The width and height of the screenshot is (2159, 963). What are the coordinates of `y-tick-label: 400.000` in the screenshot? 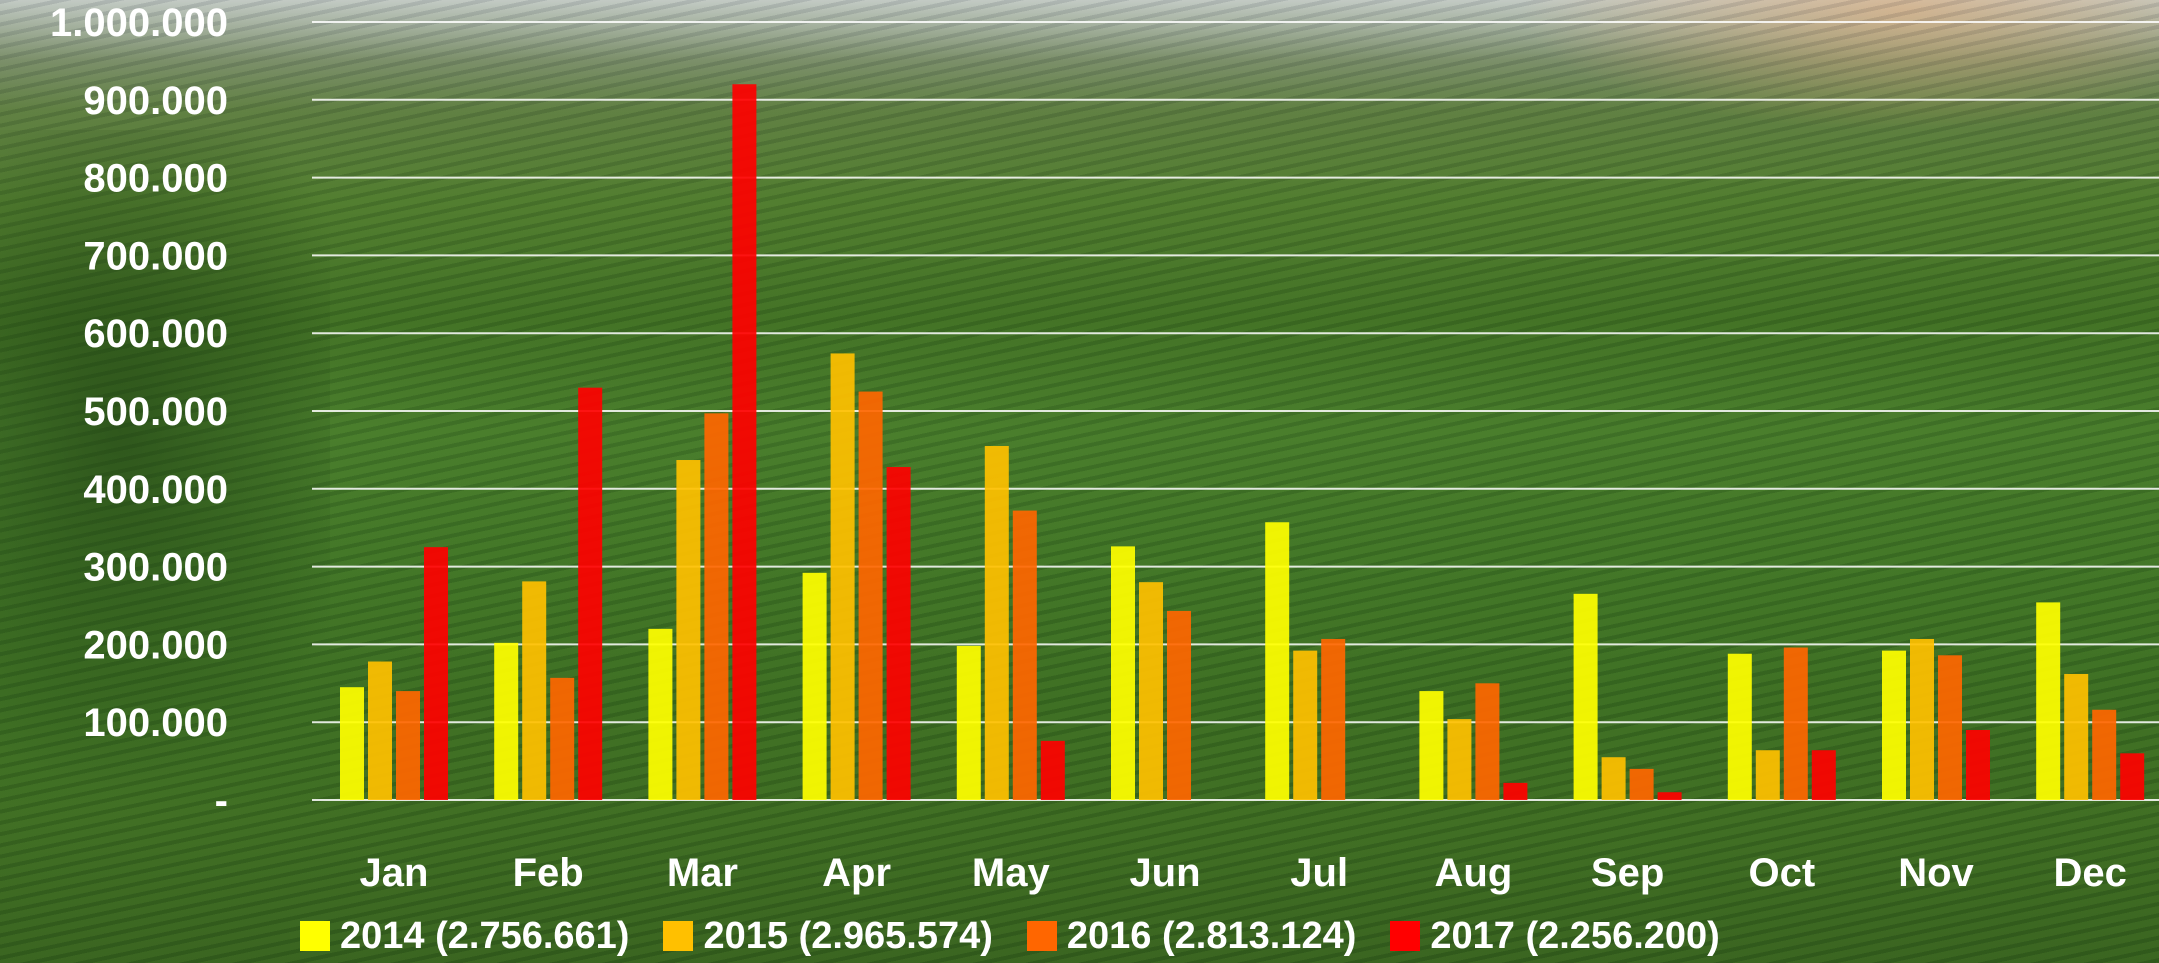 It's located at (155, 490).